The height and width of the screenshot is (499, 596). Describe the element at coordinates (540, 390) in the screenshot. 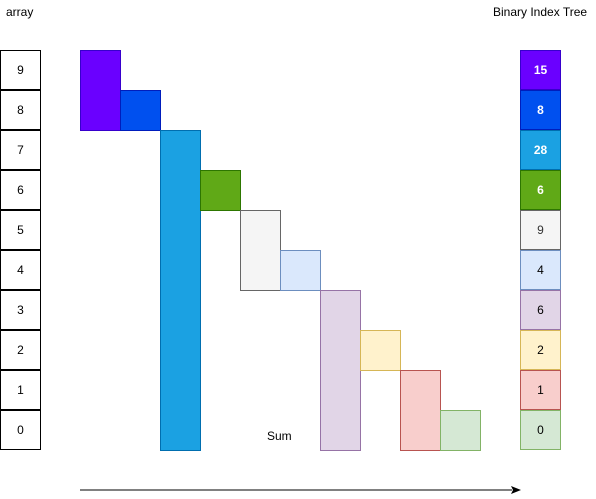

I see `tree-cell-1: 1` at that location.